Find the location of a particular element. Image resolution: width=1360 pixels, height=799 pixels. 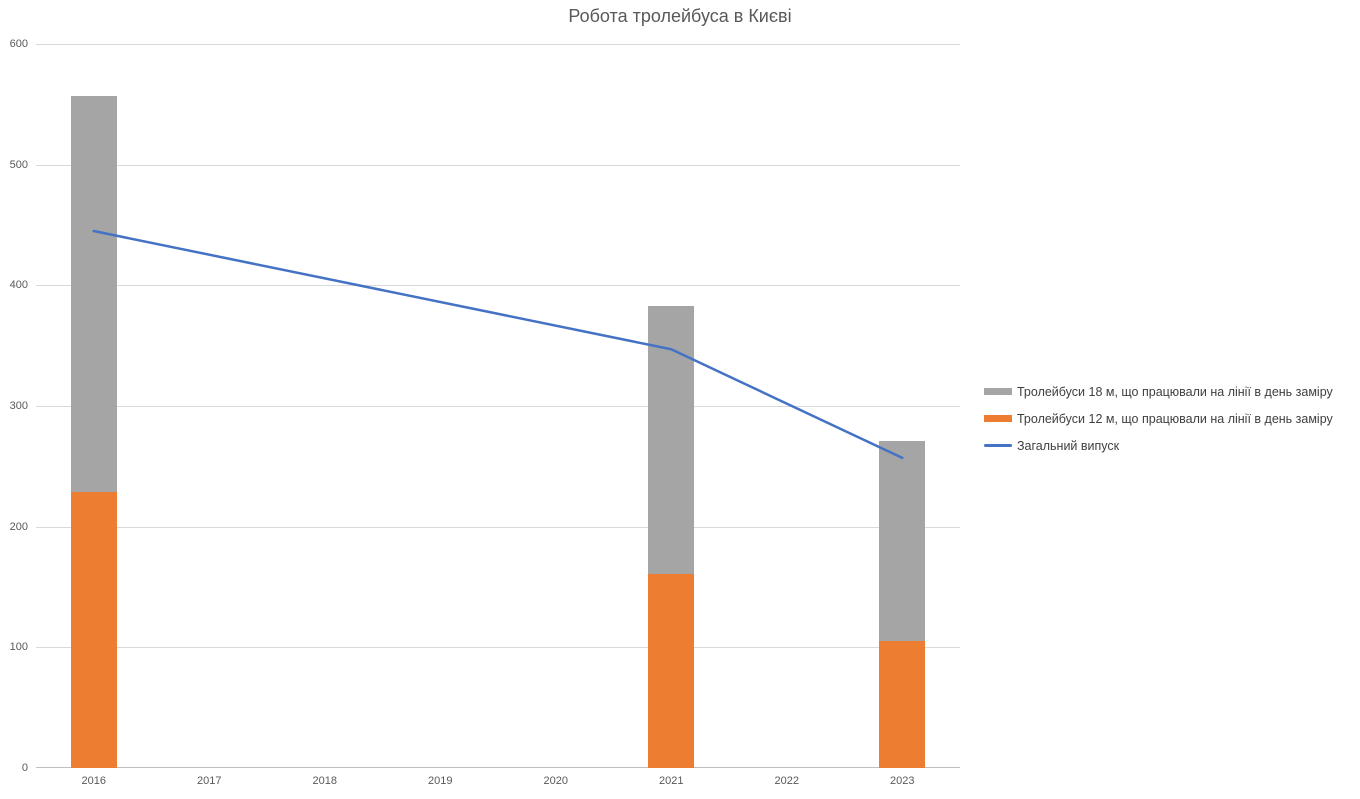

y-tick-label-200: 200 is located at coordinates (18, 526).